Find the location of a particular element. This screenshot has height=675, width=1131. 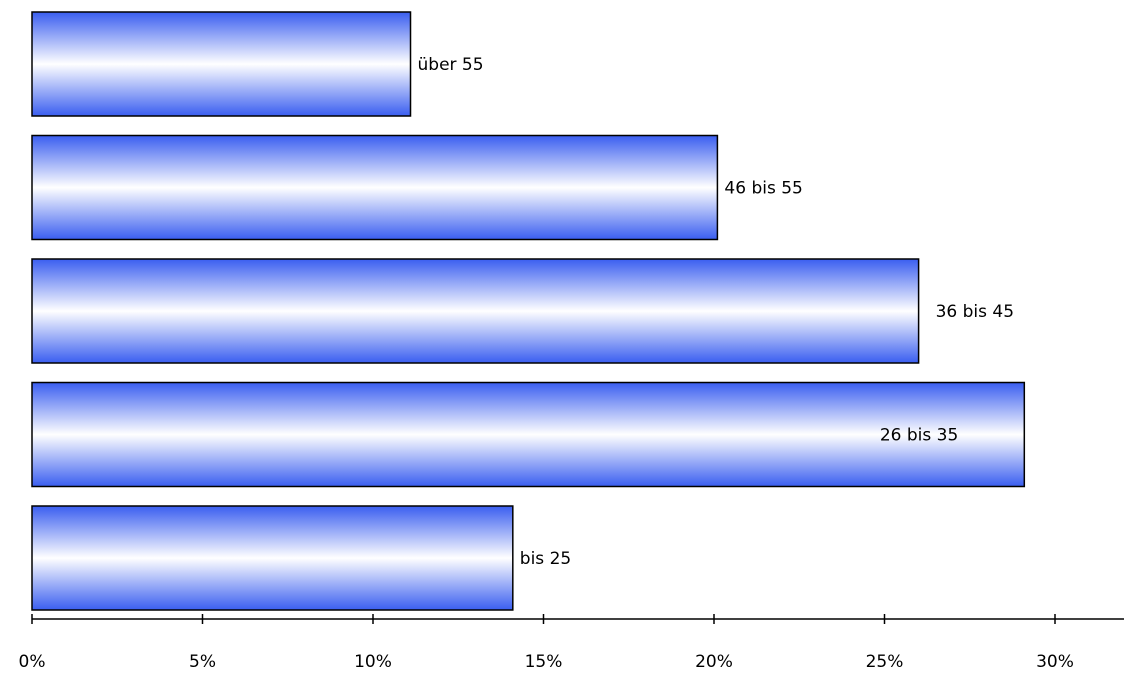

bar-label-ber-55: über 55 is located at coordinates (451, 65).